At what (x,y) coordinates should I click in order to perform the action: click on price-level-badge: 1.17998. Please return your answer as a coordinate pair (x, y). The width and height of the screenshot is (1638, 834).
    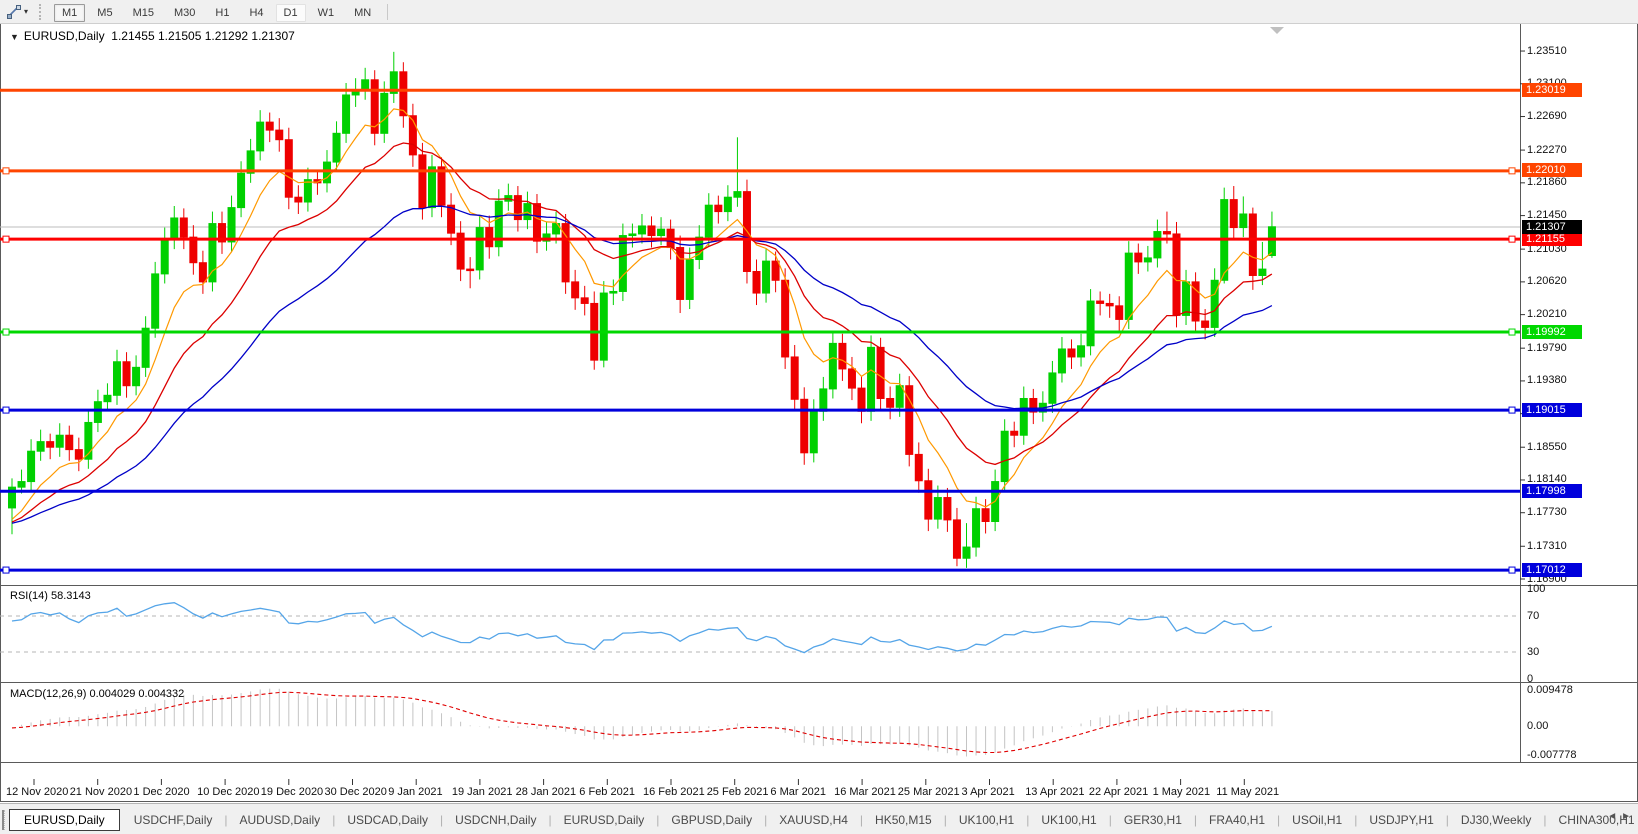
    Looking at the image, I should click on (1552, 490).